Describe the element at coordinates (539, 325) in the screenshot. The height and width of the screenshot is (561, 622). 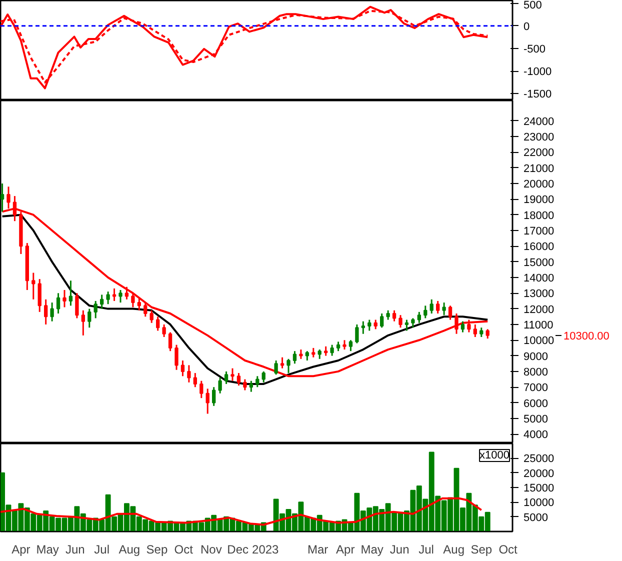
I see `y-tick-label: 11000` at that location.